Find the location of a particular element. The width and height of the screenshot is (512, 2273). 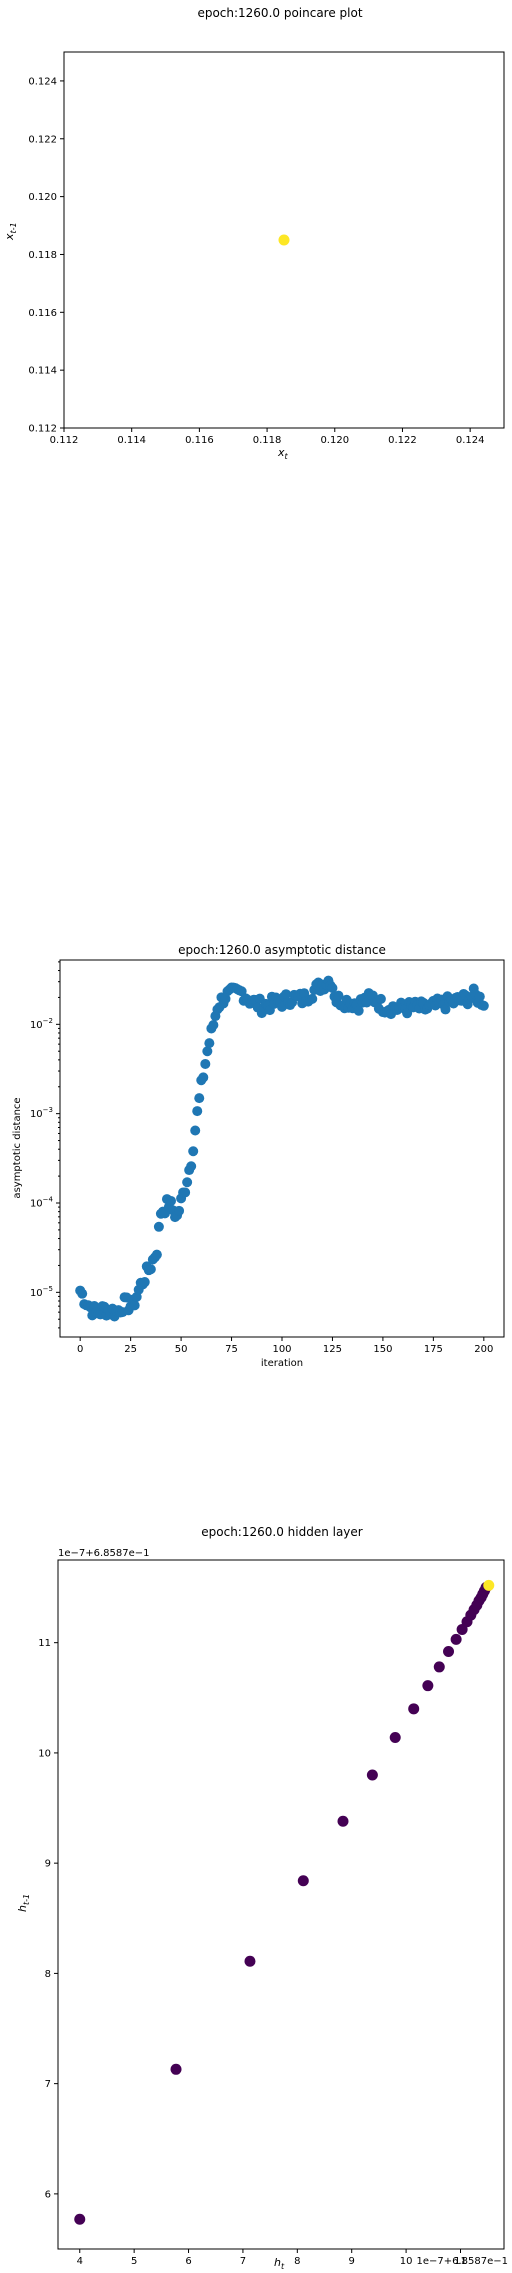

y-tick-label: 7 is located at coordinates (48, 2084).